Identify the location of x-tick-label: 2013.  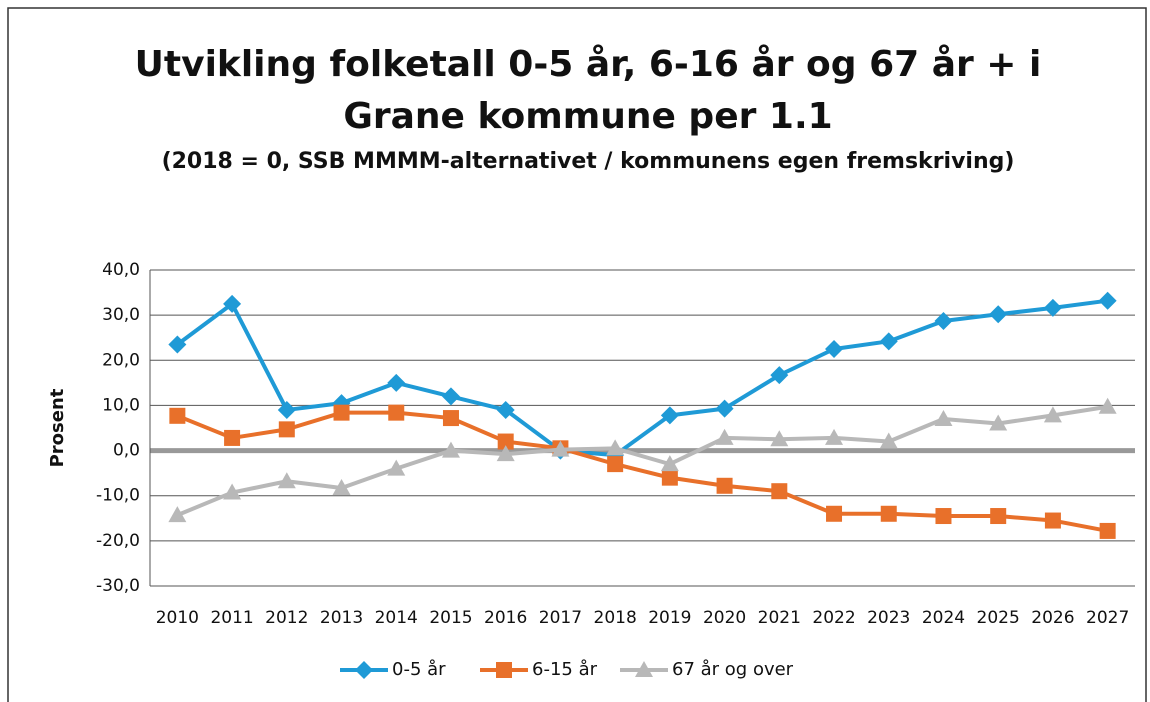
(341, 618).